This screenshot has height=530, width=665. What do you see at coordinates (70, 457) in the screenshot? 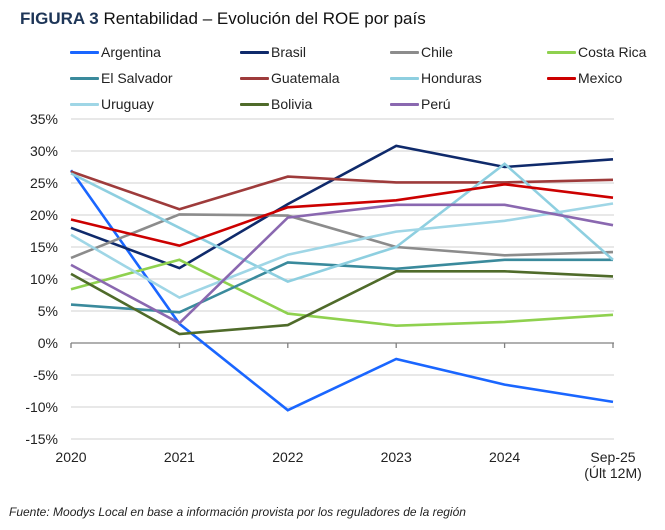
I see `x-tick-label: 2020` at bounding box center [70, 457].